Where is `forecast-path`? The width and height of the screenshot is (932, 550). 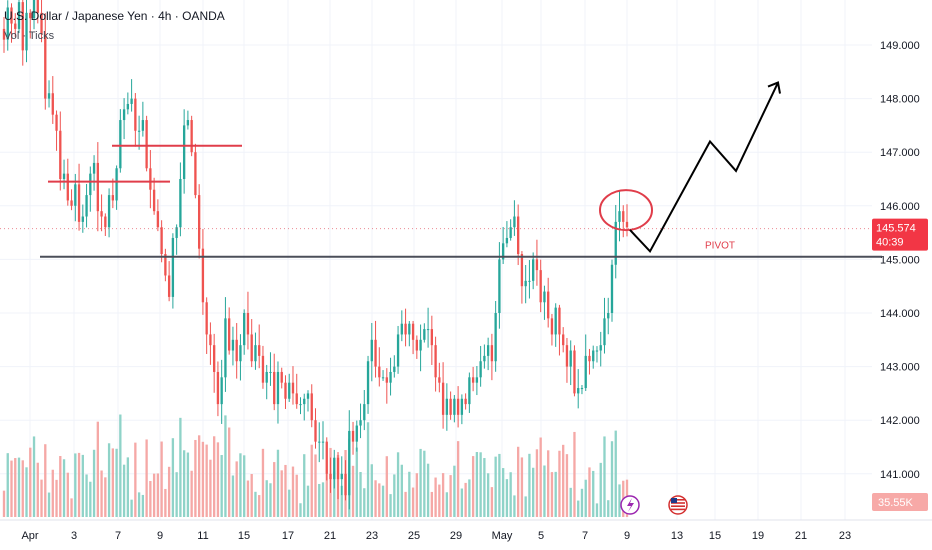 forecast-path is located at coordinates (704, 168).